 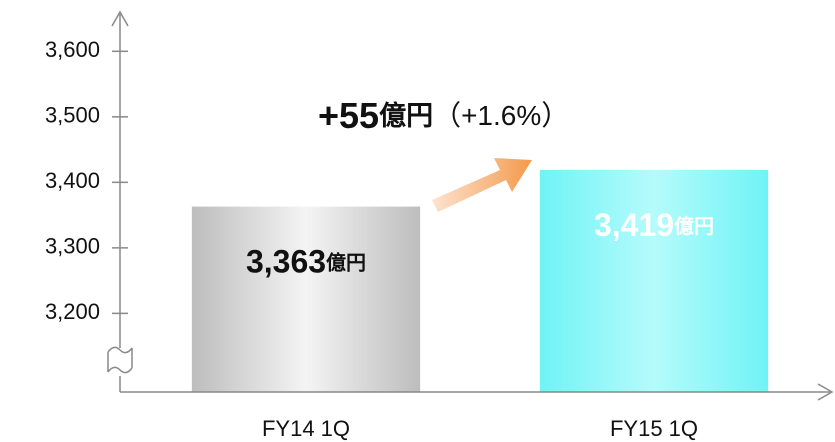 I want to click on value-label: 3,419億円, so click(x=654, y=225).